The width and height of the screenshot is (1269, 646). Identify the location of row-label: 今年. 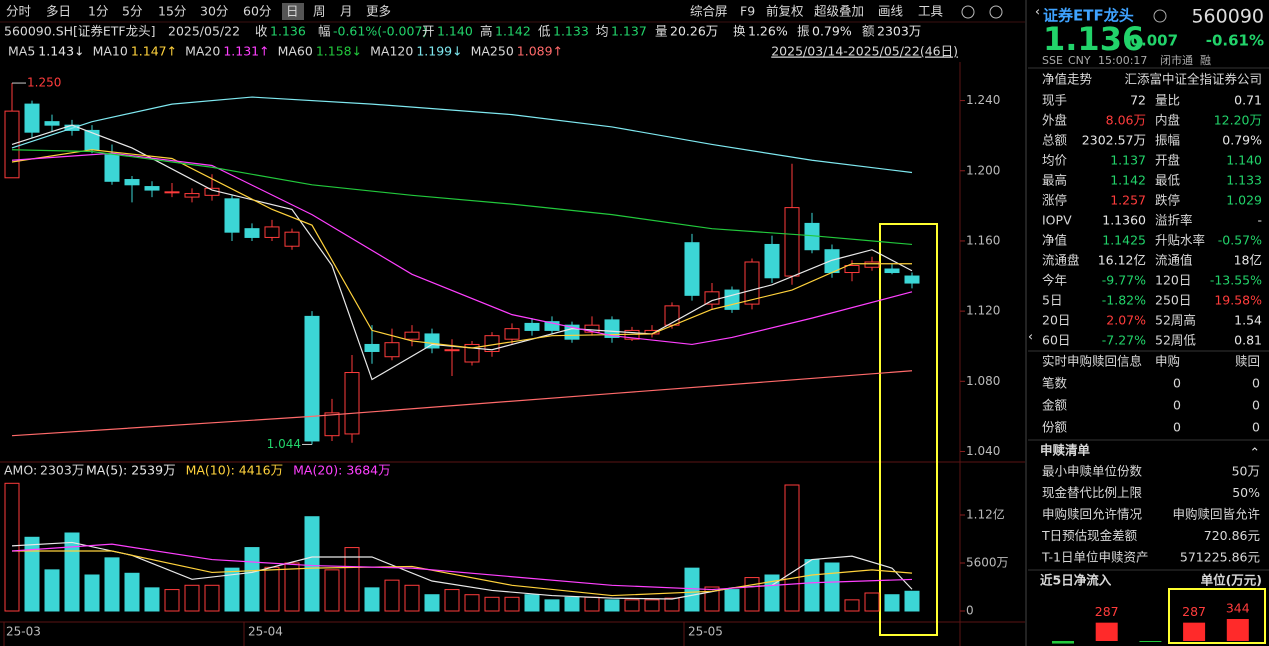
(1054, 280).